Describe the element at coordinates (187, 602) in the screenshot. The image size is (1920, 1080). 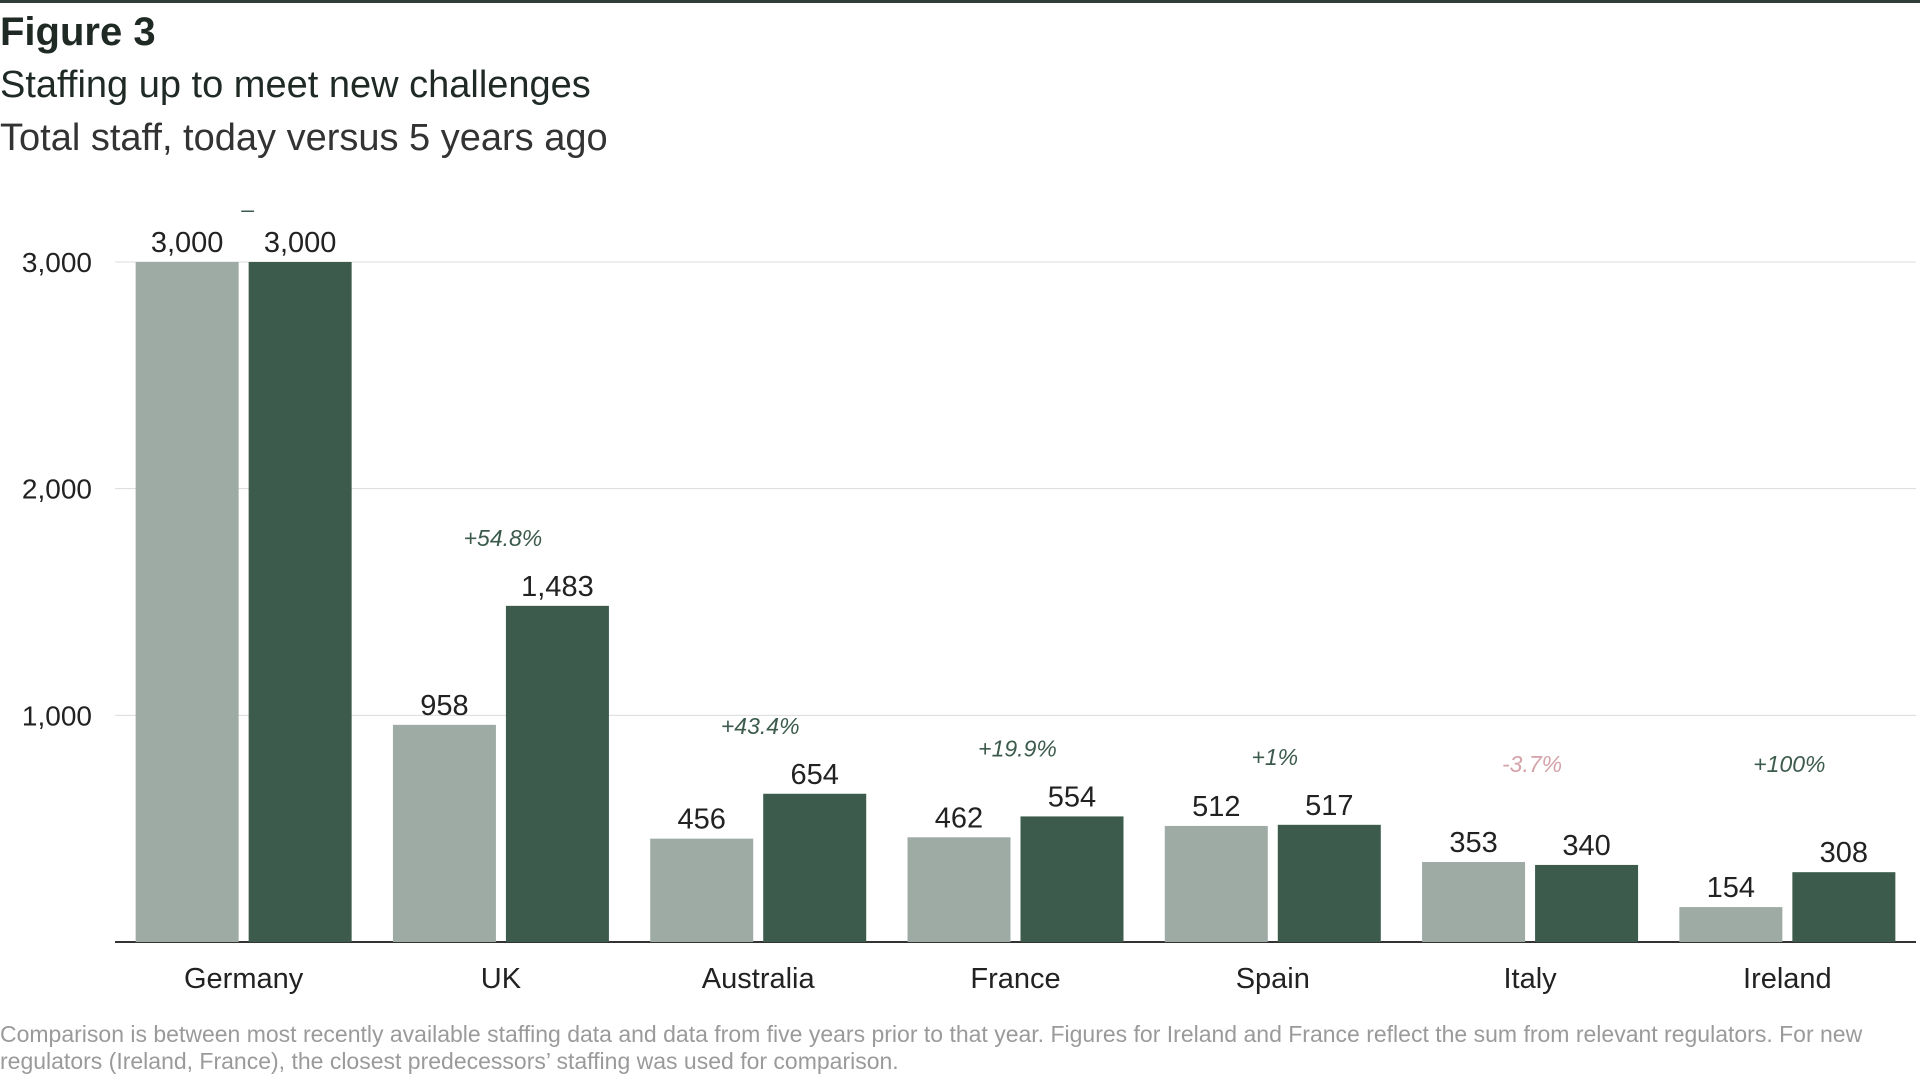
I see `bar-five-years-ago-germany` at that location.